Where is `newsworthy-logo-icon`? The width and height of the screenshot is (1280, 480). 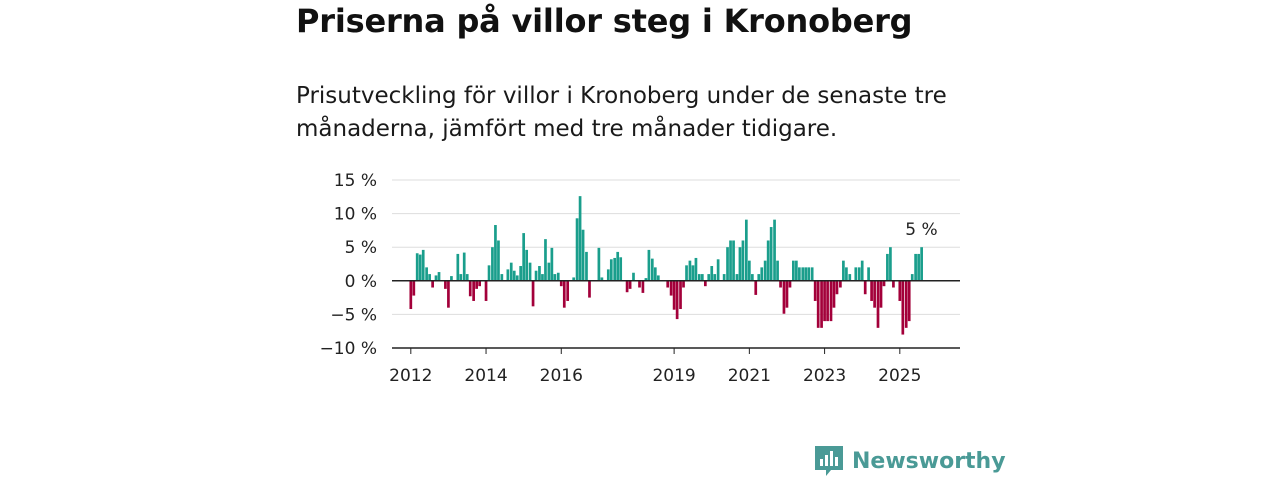 newsworthy-logo-icon is located at coordinates (829, 461).